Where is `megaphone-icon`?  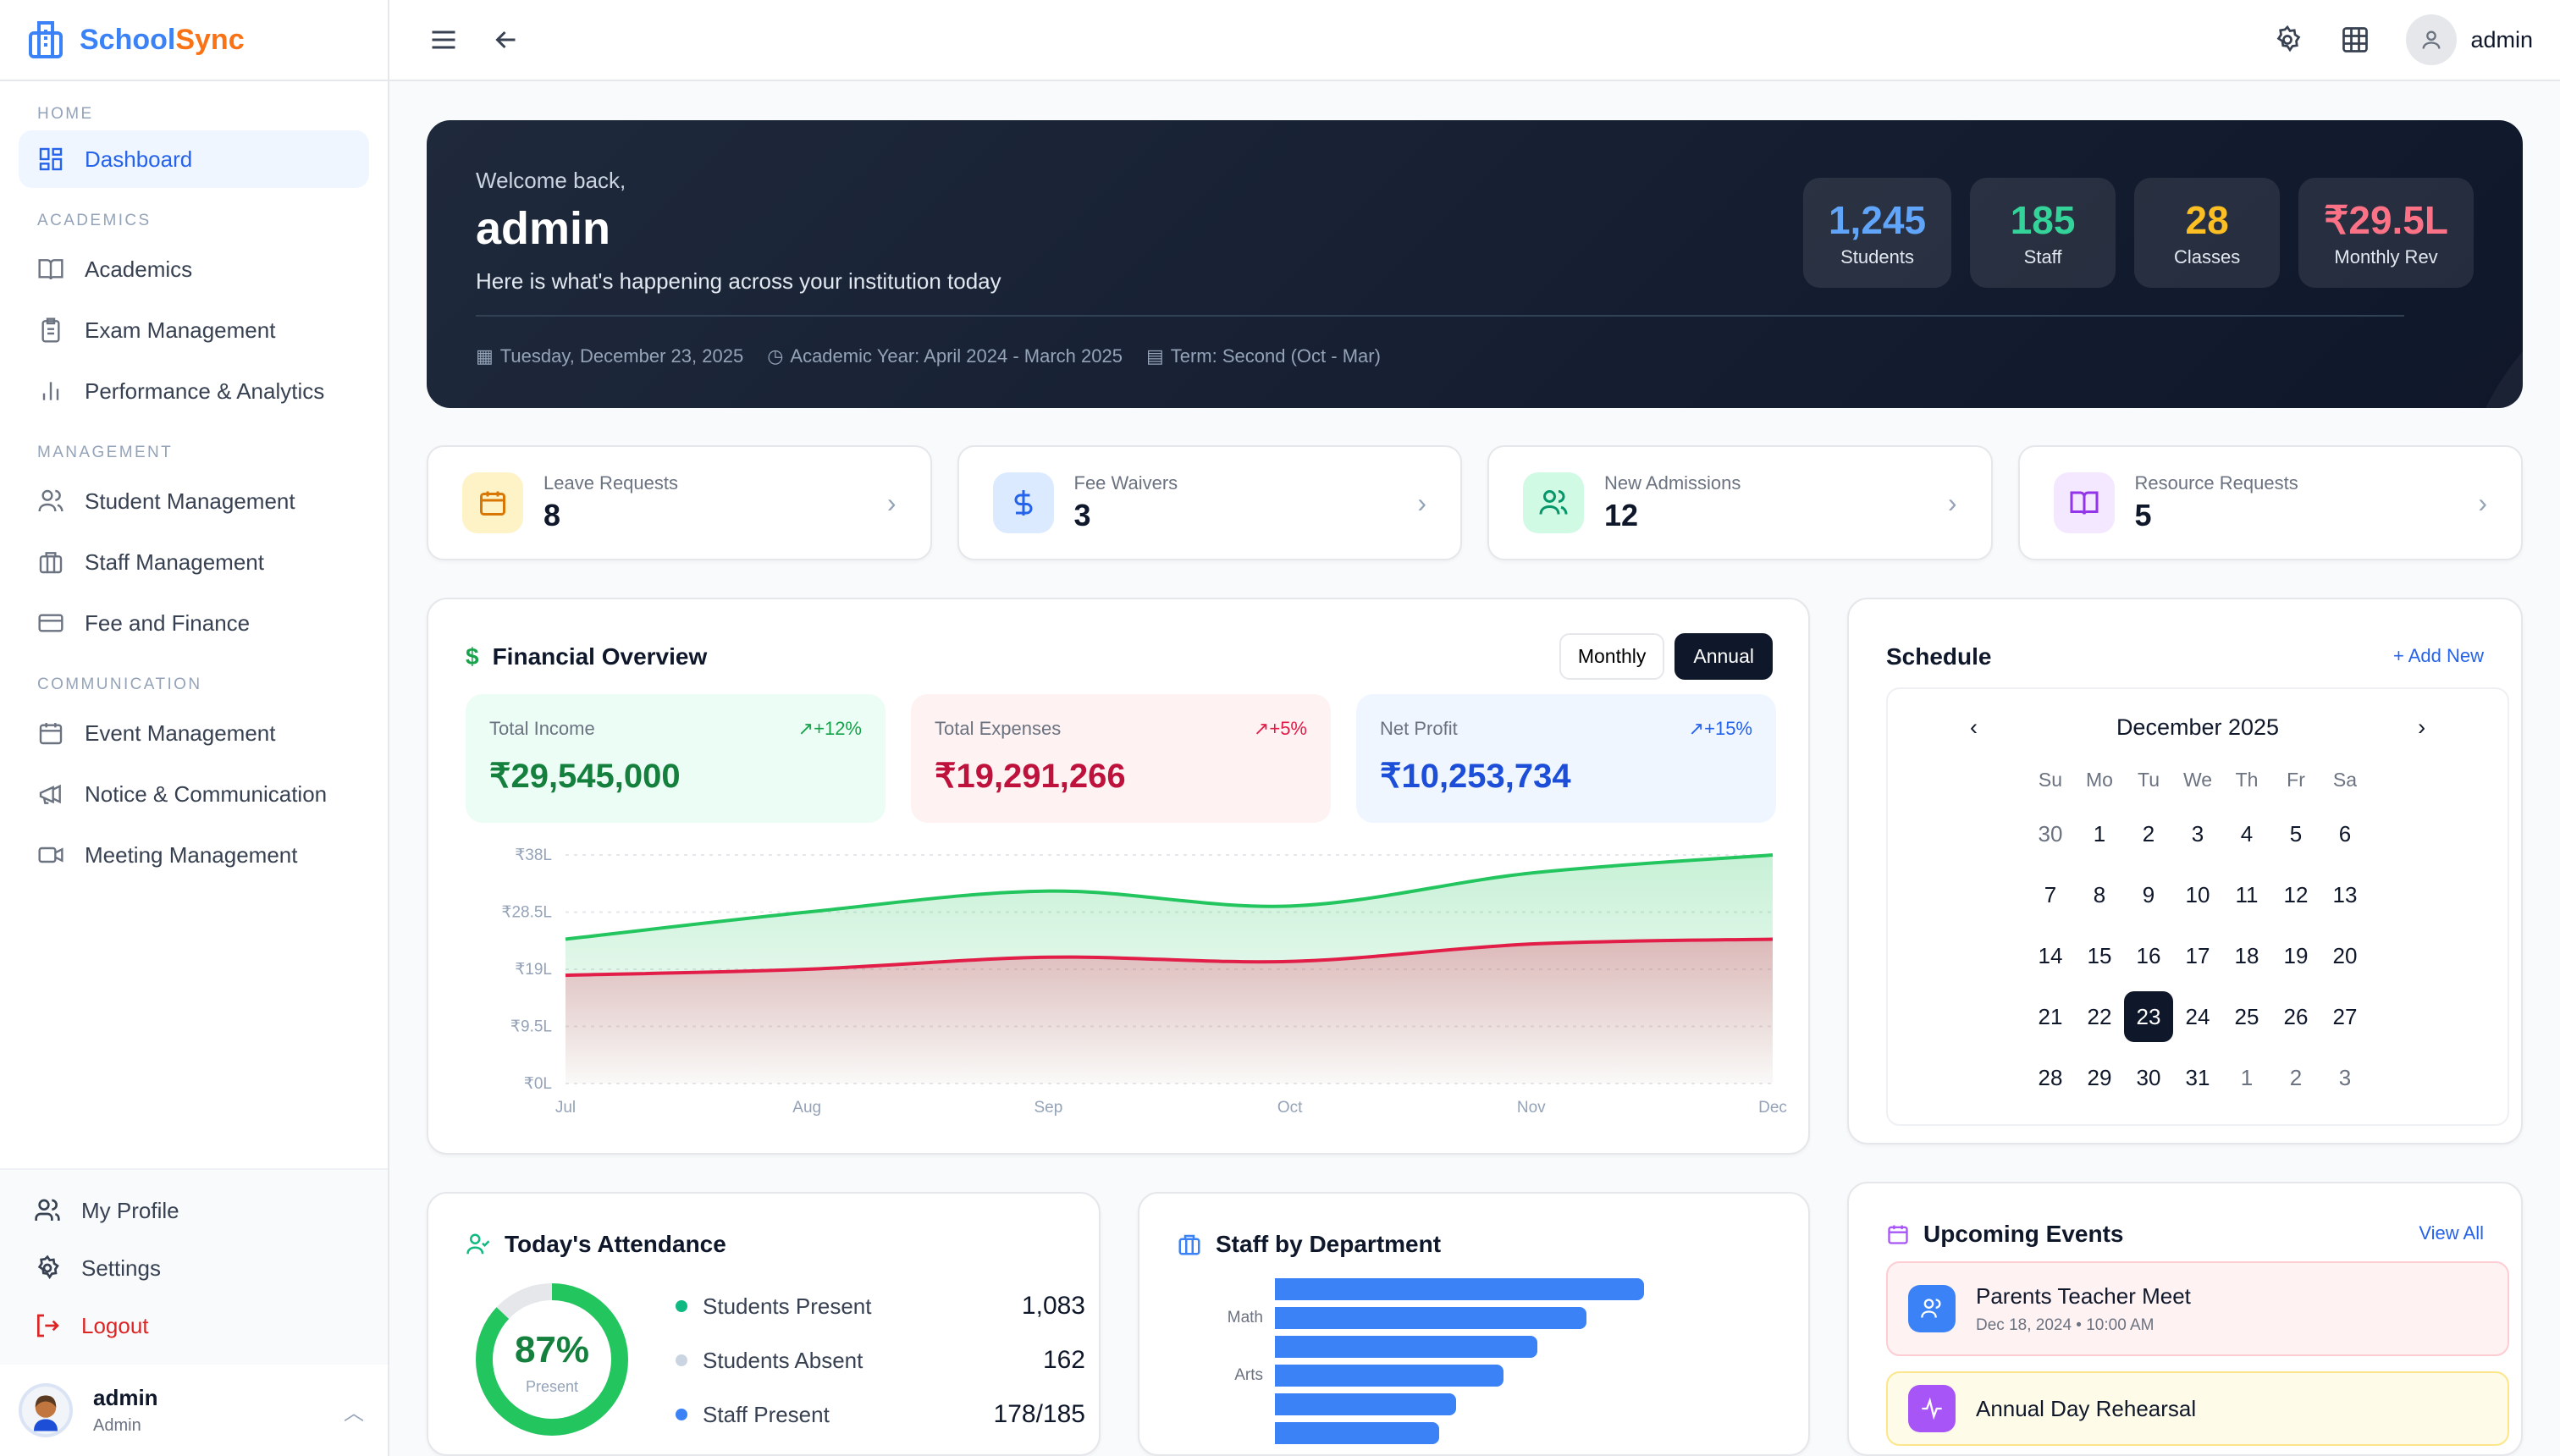
megaphone-icon is located at coordinates (50, 794).